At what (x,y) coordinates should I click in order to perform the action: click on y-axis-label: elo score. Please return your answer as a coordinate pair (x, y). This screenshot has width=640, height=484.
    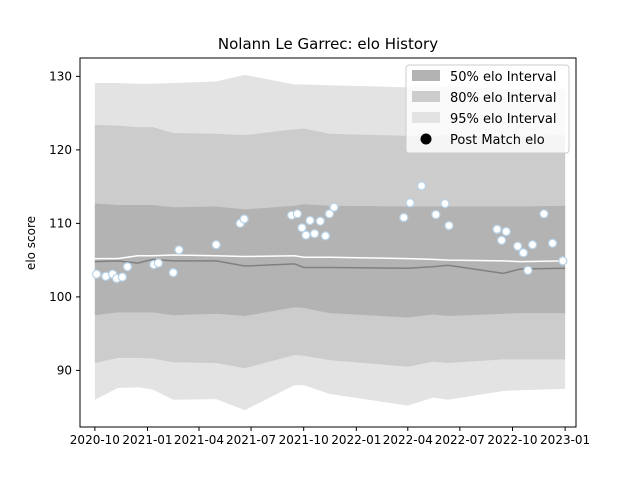
    Looking at the image, I should click on (31, 243).